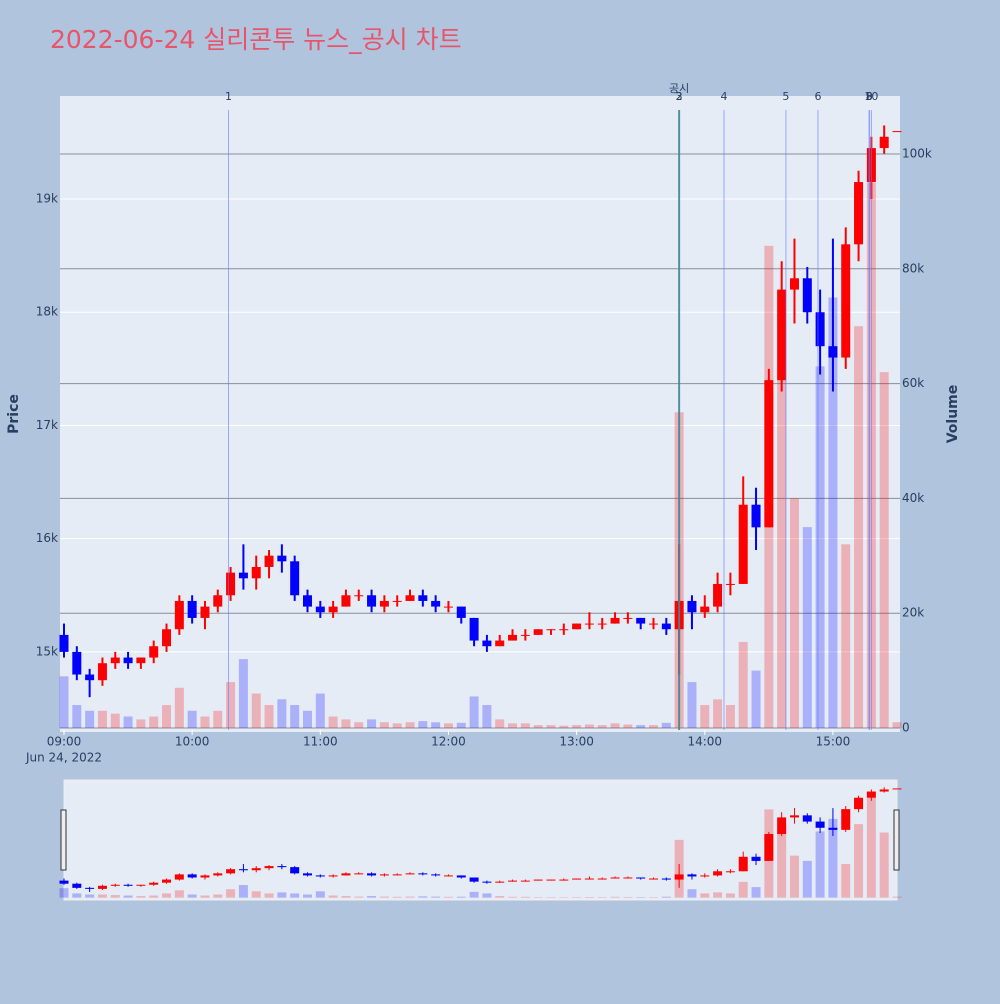  I want to click on x-tick-label: 13:00, so click(576, 742).